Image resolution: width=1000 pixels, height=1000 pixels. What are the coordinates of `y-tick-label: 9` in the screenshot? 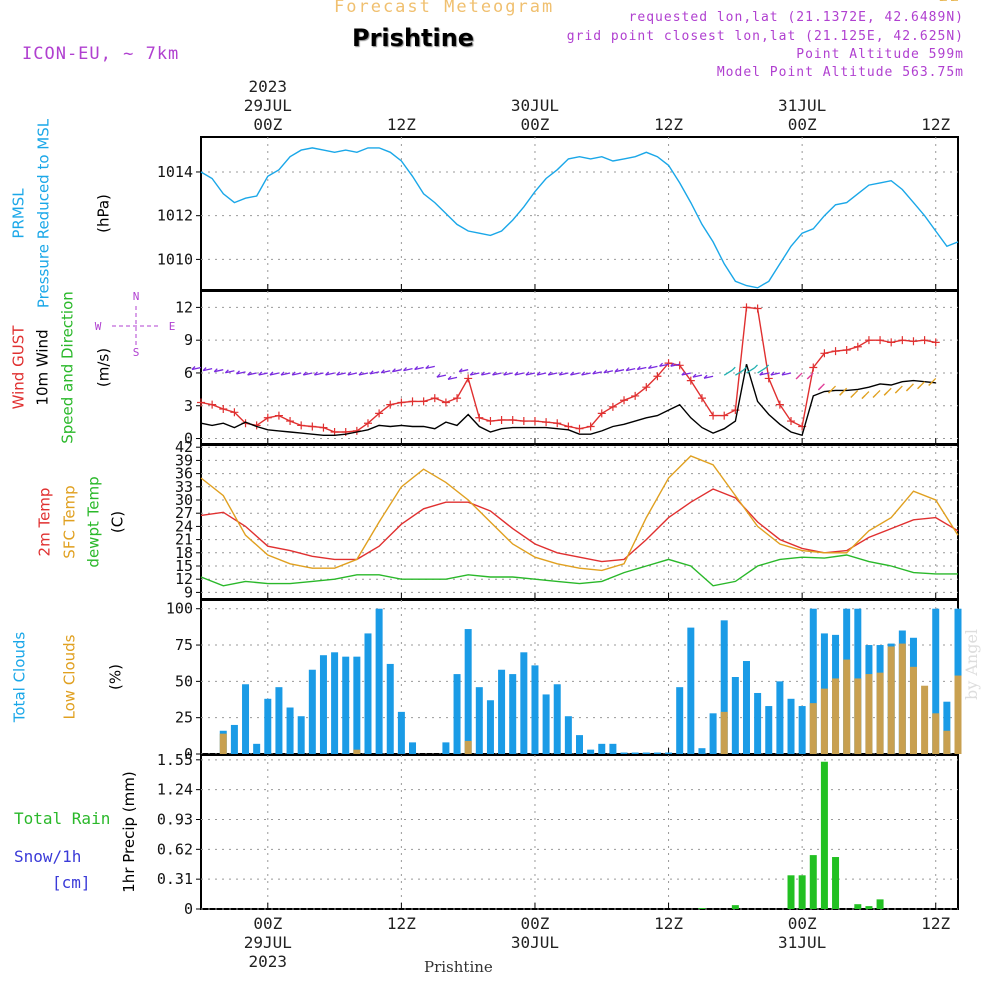 It's located at (188, 592).